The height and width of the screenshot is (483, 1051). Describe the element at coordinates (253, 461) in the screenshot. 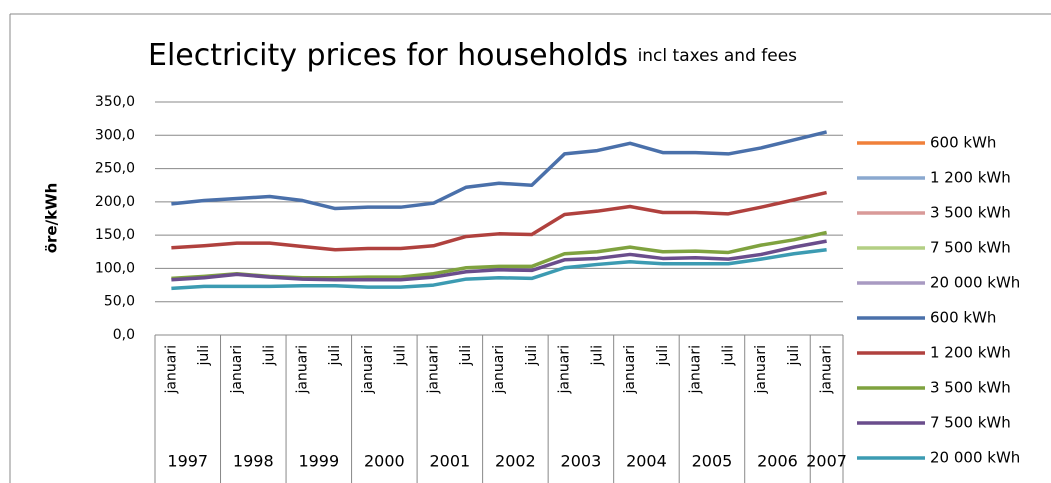

I see `year-label: 1998` at that location.